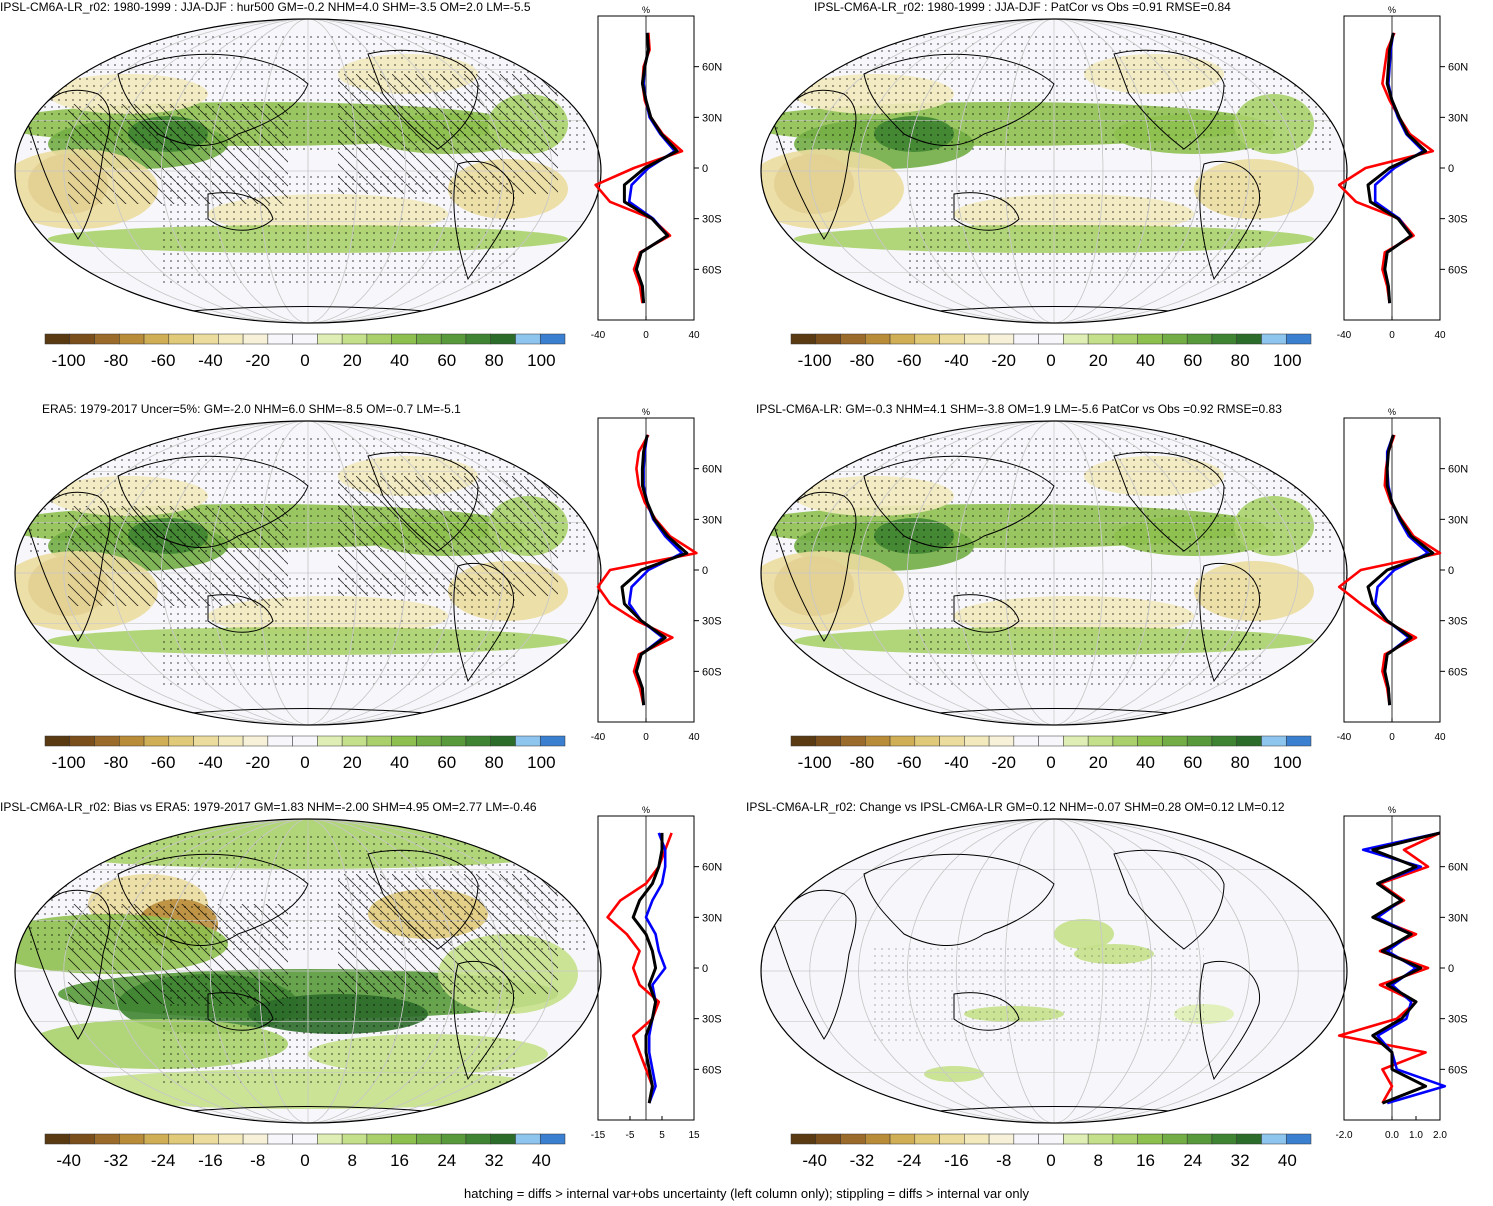  Describe the element at coordinates (598, 1135) in the screenshot. I see `x-tick-label: -15` at that location.